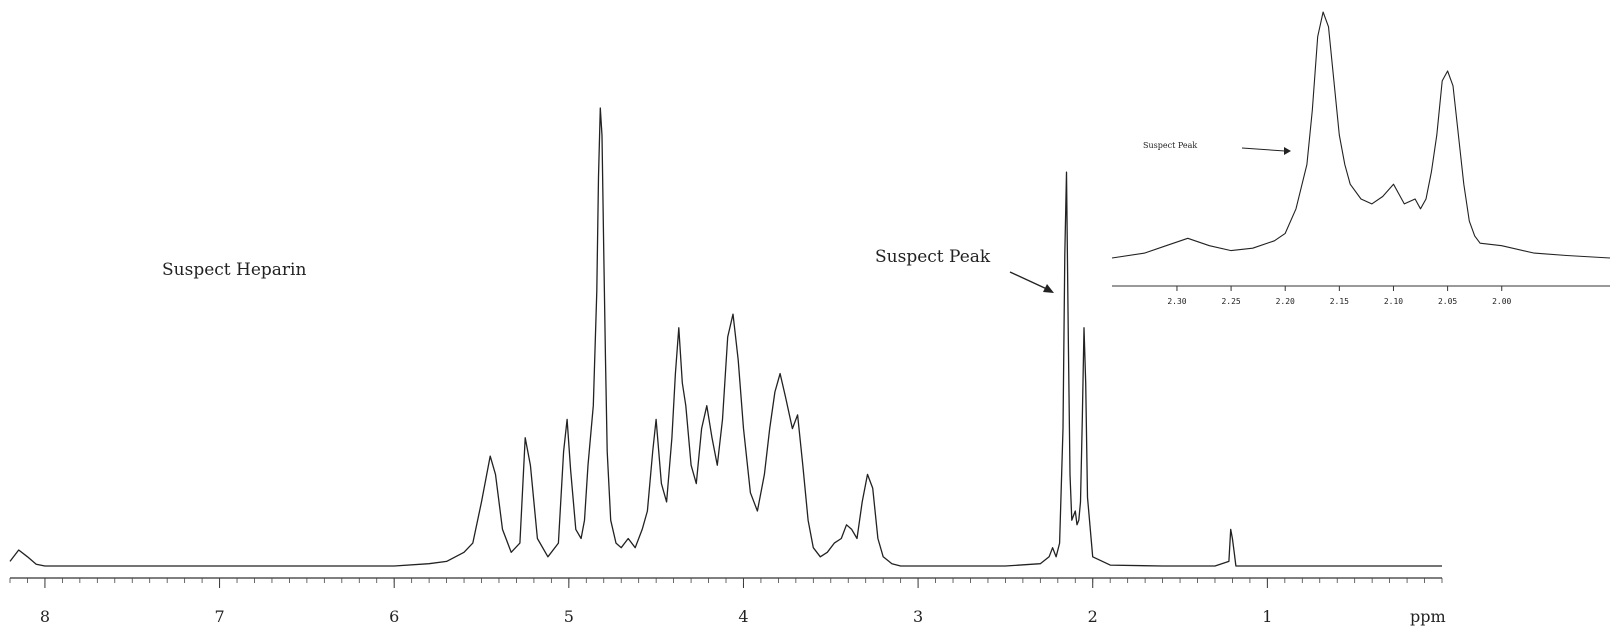 The image size is (1618, 635). Describe the element at coordinates (219, 616) in the screenshot. I see `main-tick-label-7: 7` at that location.